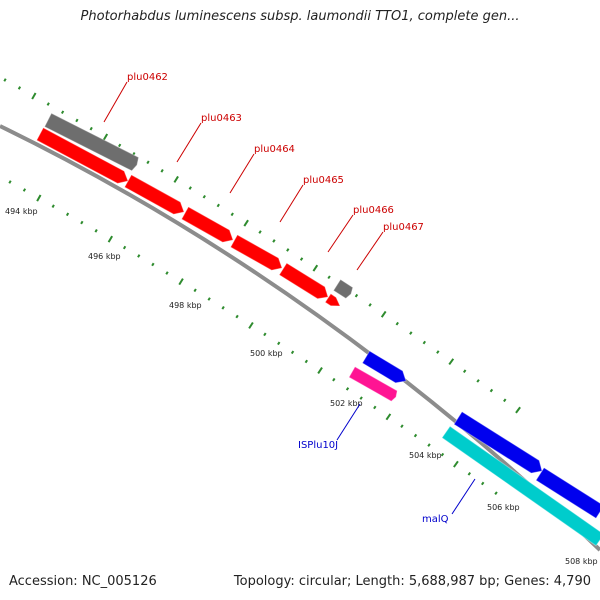 The image size is (600, 600). Describe the element at coordinates (147, 77) in the screenshot. I see `gene-label-plu0462: plu0462` at that location.